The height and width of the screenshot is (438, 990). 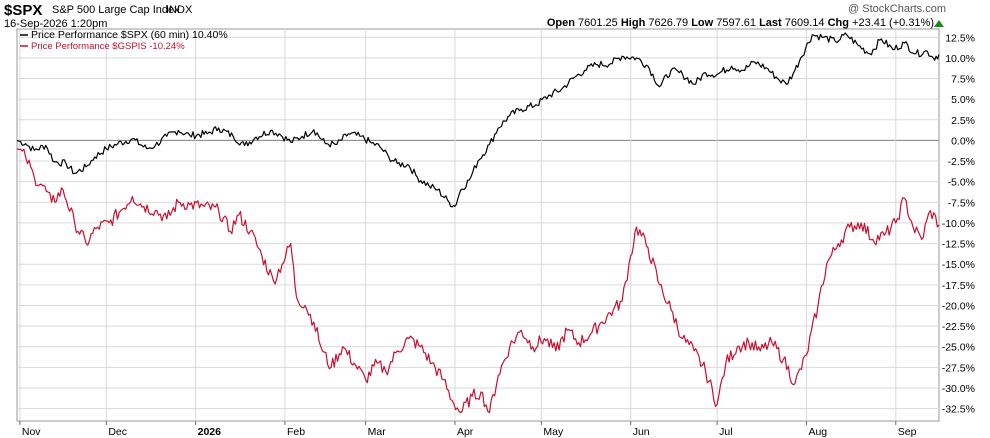 I want to click on x-tick-label: Jul, so click(x=725, y=432).